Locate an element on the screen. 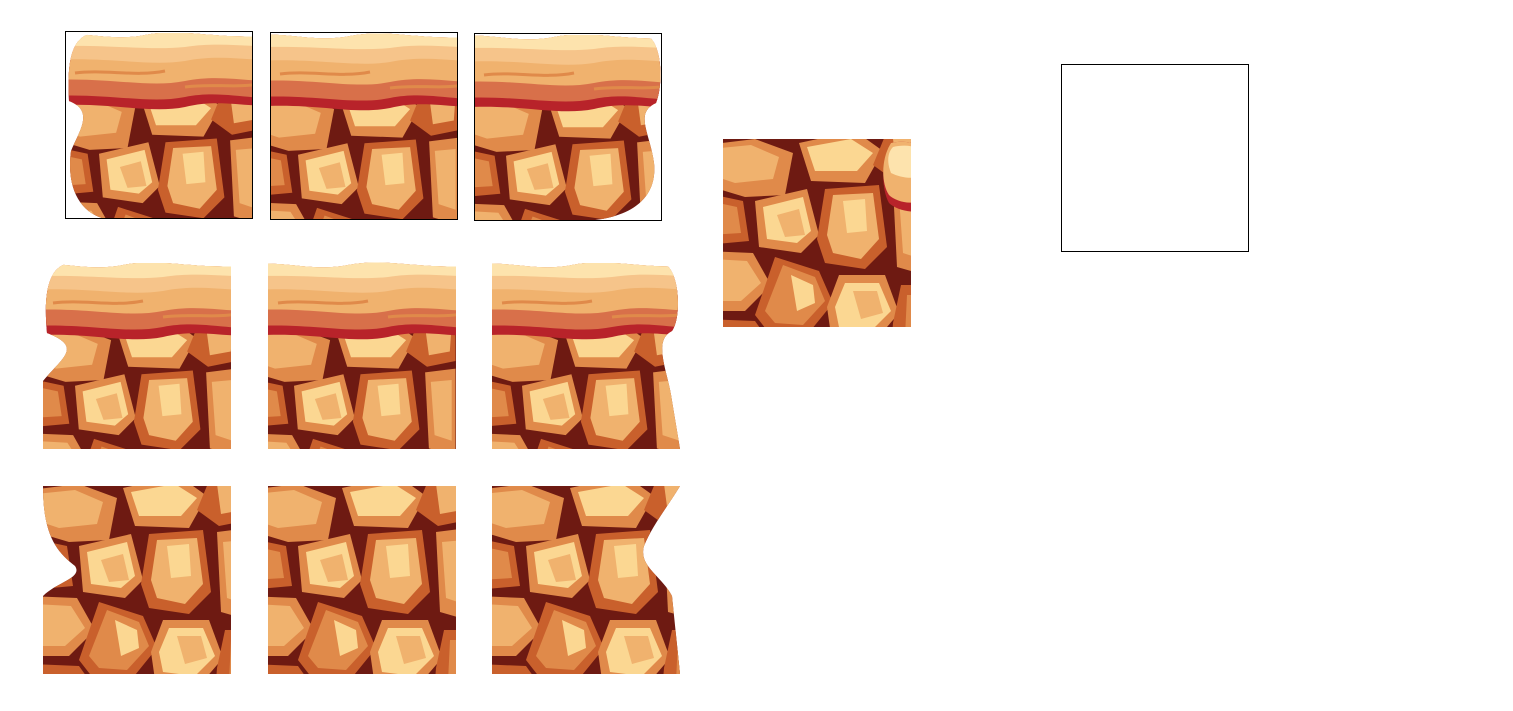  tile-top-cap-middle is located at coordinates (364, 126).